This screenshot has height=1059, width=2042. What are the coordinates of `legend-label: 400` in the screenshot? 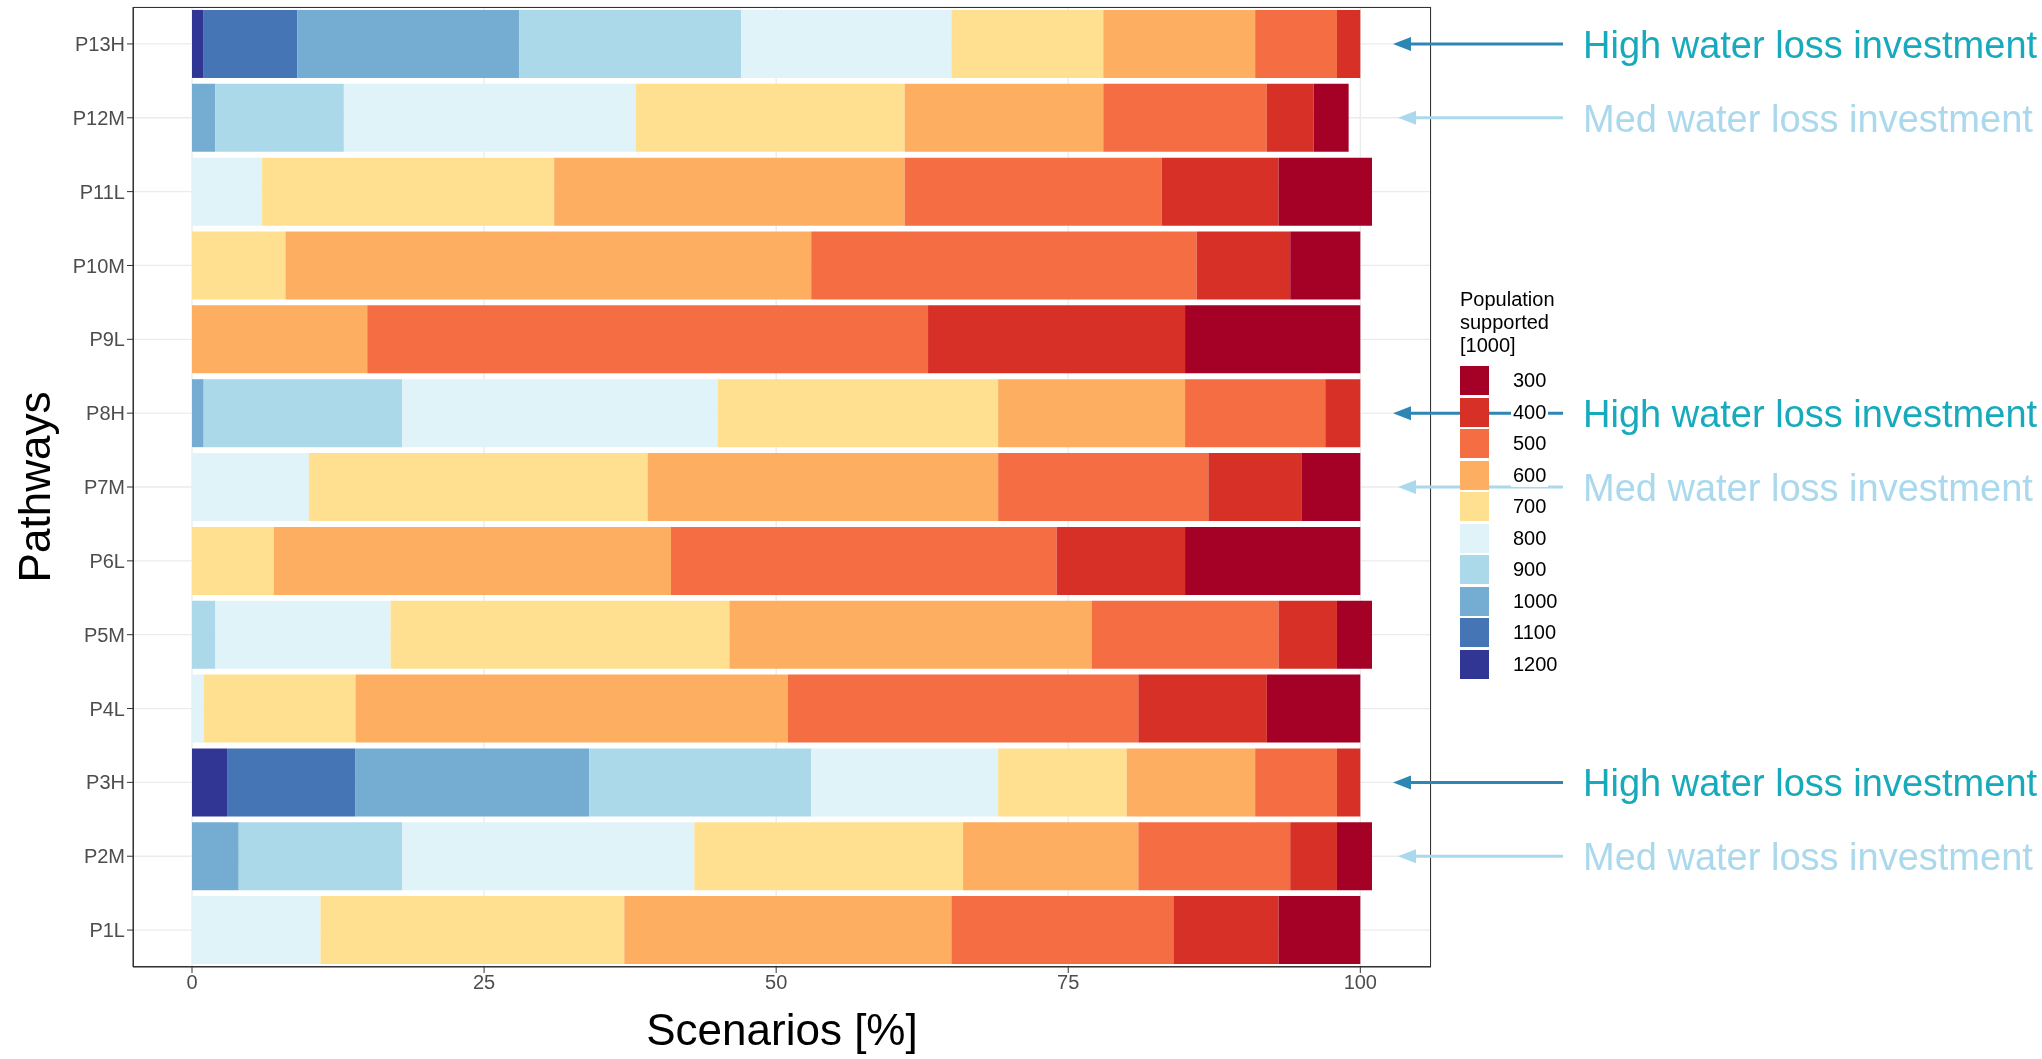 It's located at (1530, 412).